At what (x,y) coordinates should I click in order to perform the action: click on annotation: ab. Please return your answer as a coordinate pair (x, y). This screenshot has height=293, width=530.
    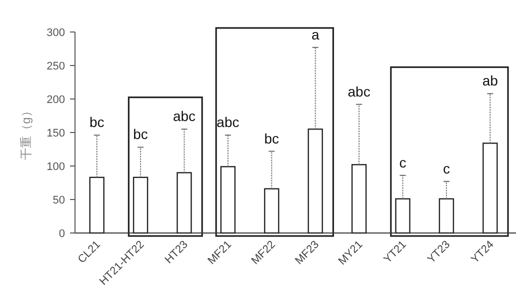
    Looking at the image, I should click on (490, 80).